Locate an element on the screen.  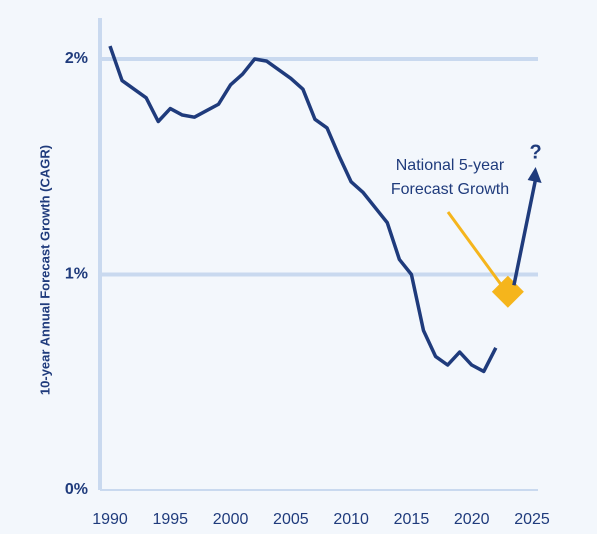
x-tick-label: 1995 is located at coordinates (170, 519).